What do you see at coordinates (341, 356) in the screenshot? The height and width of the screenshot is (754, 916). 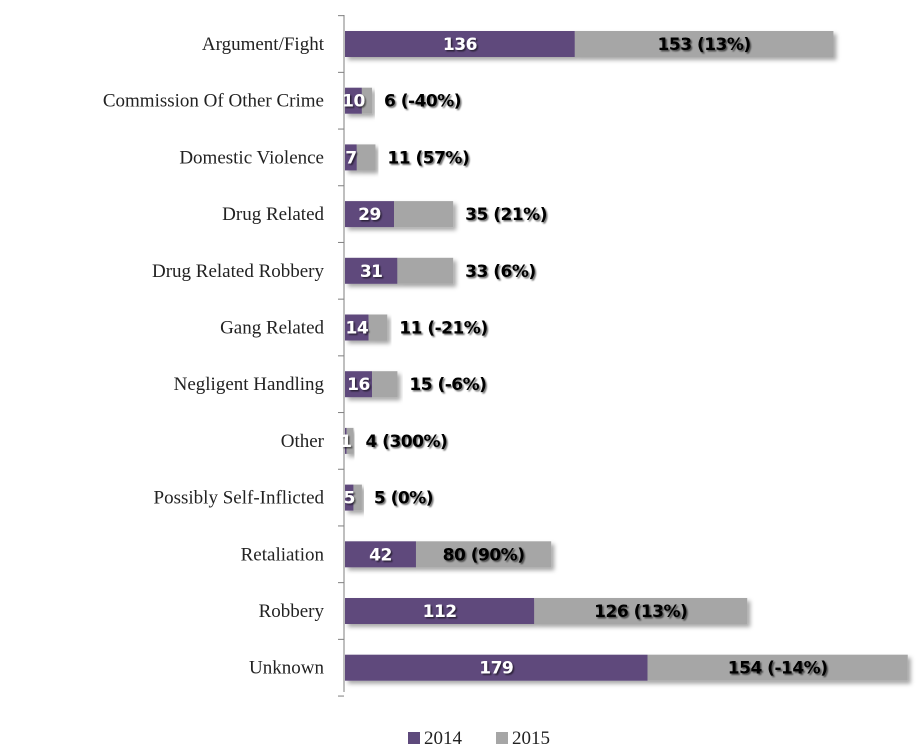 I see `y-axis` at bounding box center [341, 356].